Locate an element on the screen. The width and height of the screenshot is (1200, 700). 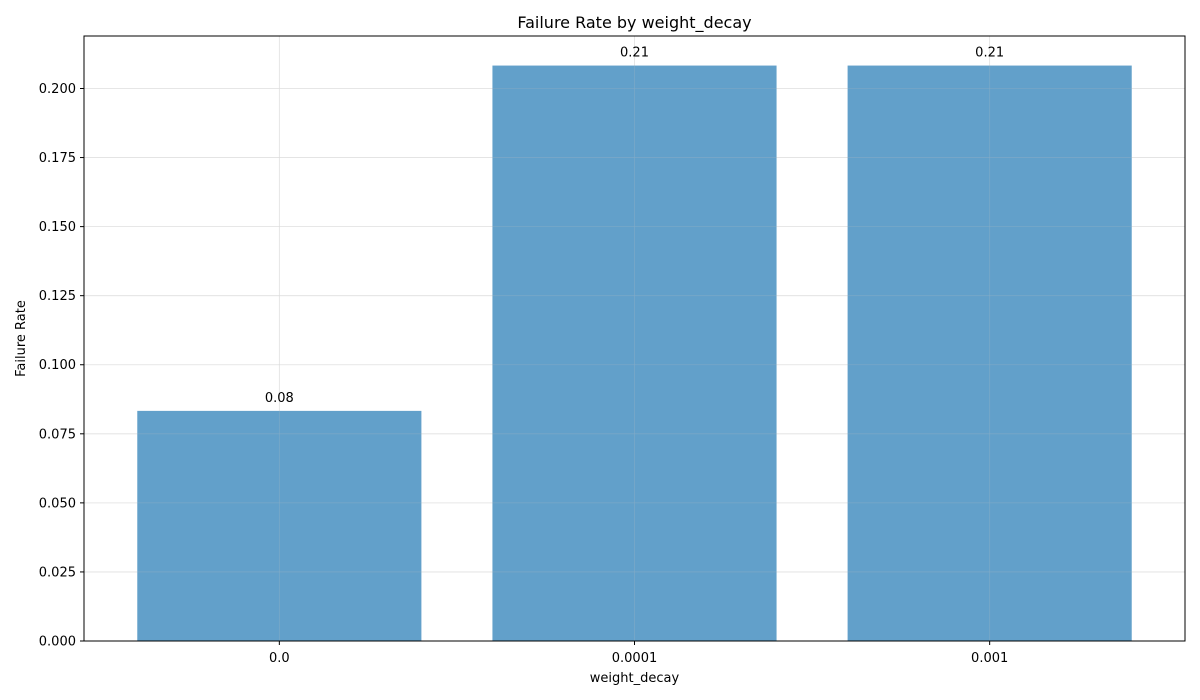
x-axis-ticks: 0.0 0.0001 0.001 is located at coordinates (638, 653).